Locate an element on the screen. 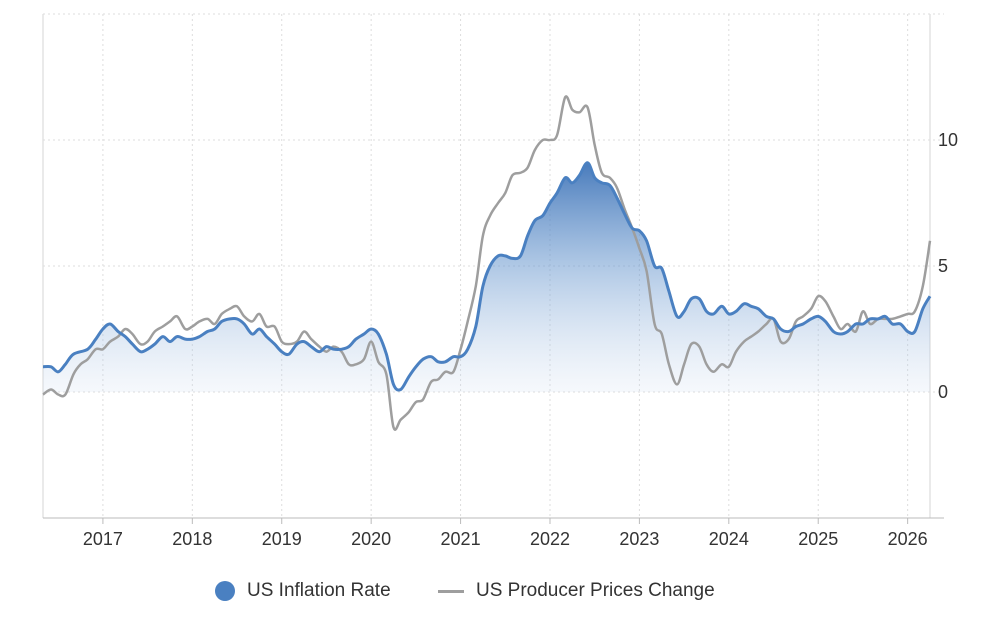  legend-swatch-ppi is located at coordinates (451, 591).